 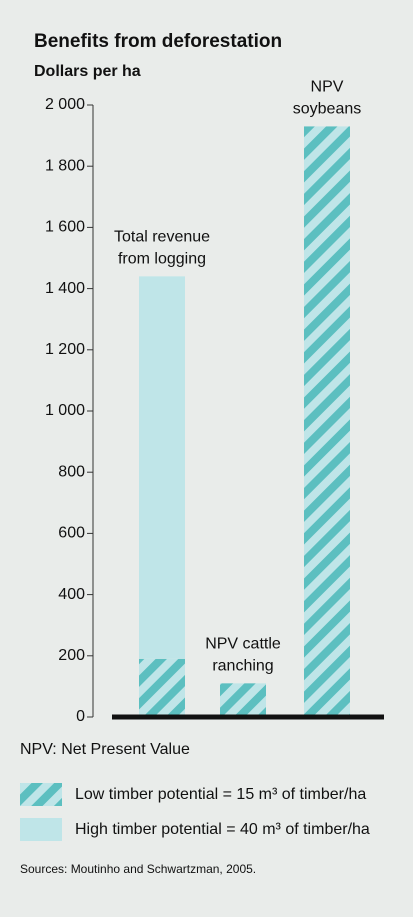 I want to click on source: Sources: Moutinho and Schwartzman, 2005., so click(x=138, y=869).